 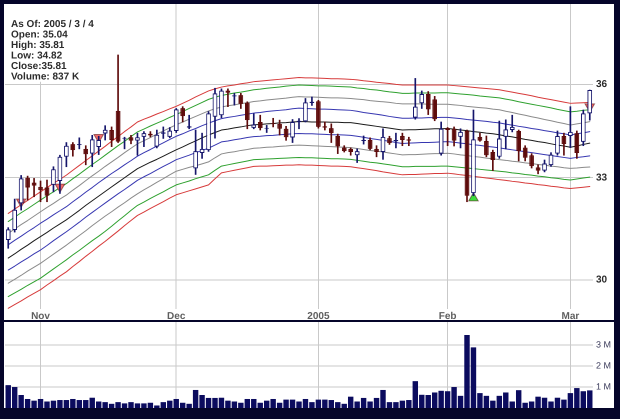 I want to click on annotation: As Of: 2005 / 3 / 4, so click(x=52, y=24).